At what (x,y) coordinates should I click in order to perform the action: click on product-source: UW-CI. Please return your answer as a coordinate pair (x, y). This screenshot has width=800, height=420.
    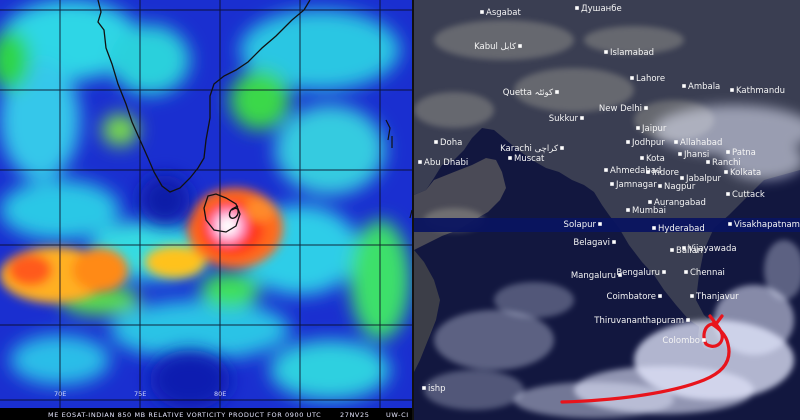
    Looking at the image, I should click on (397, 415).